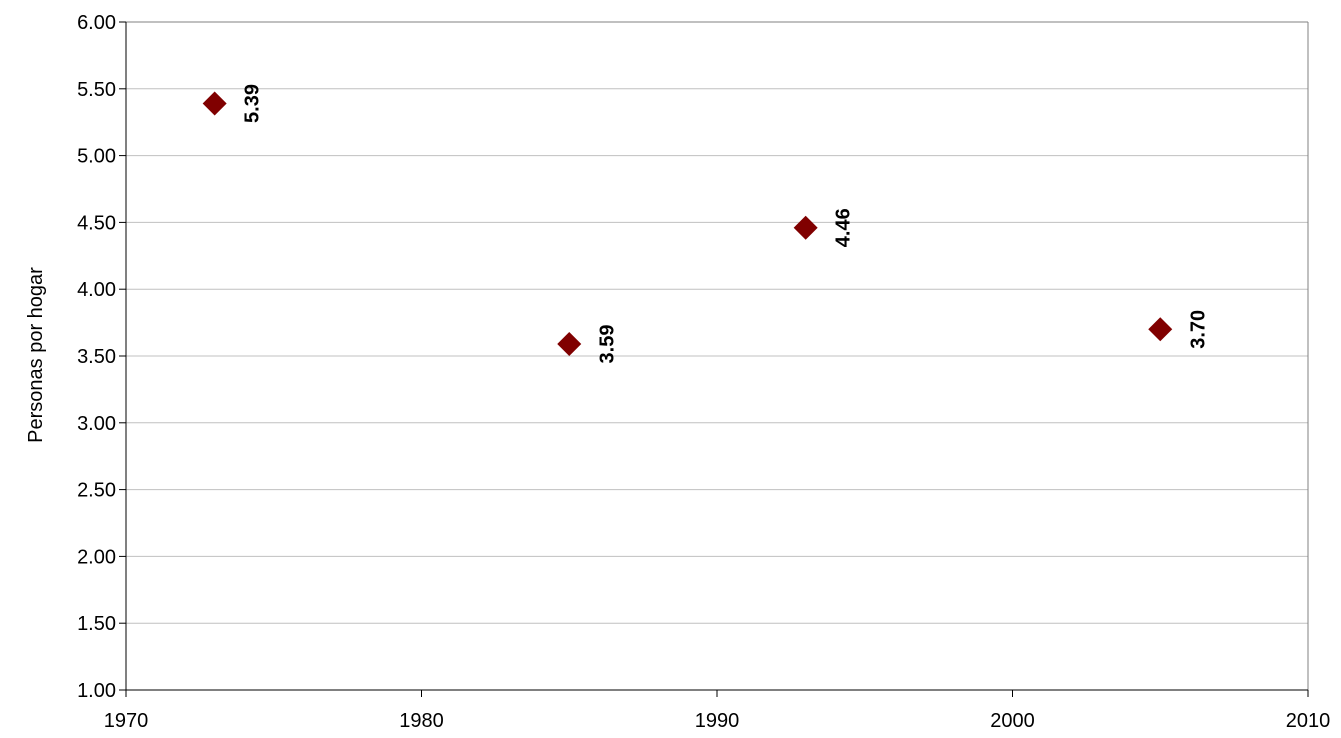  What do you see at coordinates (96, 223) in the screenshot?
I see `y-tick-label: 4.50` at bounding box center [96, 223].